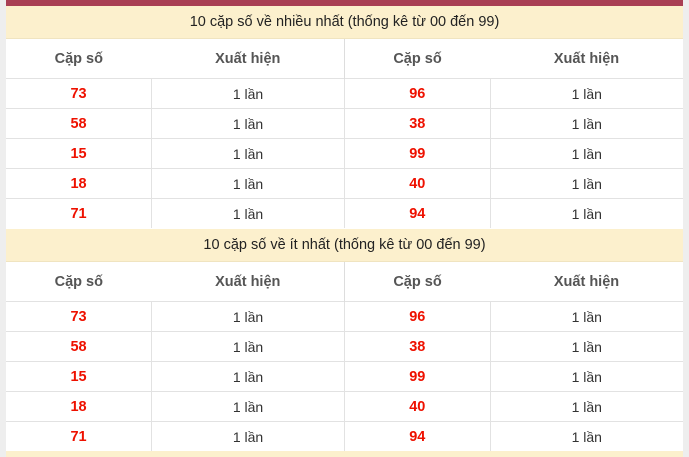 The width and height of the screenshot is (689, 457). What do you see at coordinates (344, 454) in the screenshot?
I see `next-section-header-stub` at bounding box center [344, 454].